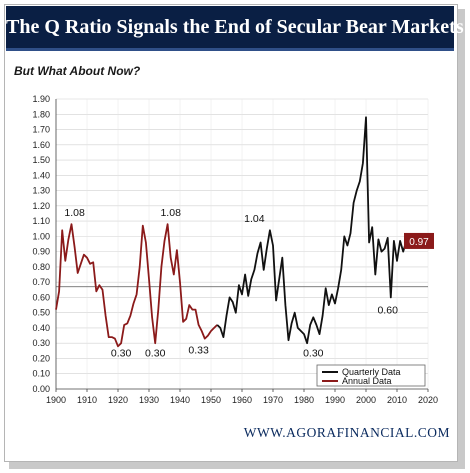 The height and width of the screenshot is (473, 470). Describe the element at coordinates (41, 191) in the screenshot. I see `y-tick-label: 1.30` at that location.